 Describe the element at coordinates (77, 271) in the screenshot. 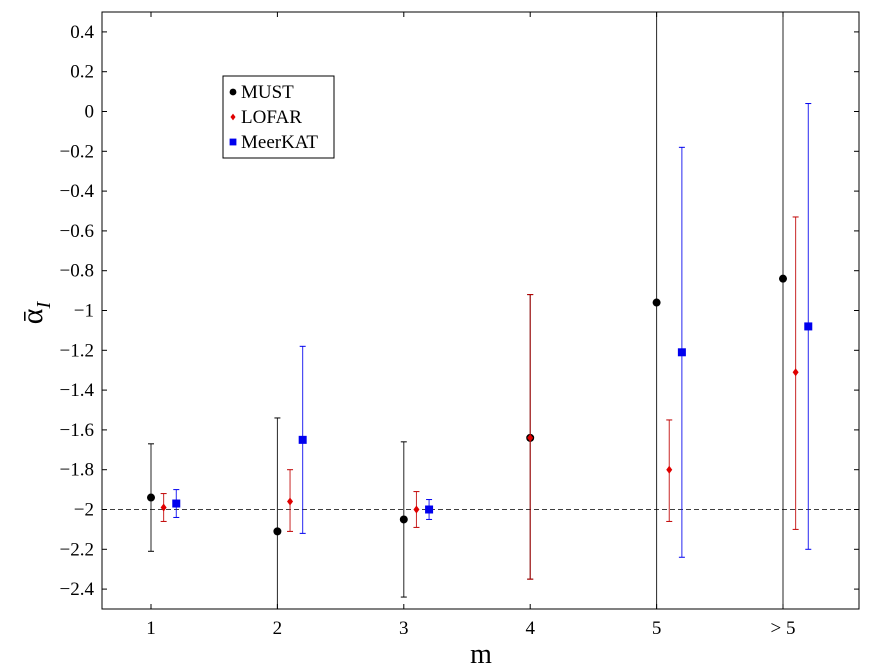

I see `y-tick-label: −0.8` at that location.